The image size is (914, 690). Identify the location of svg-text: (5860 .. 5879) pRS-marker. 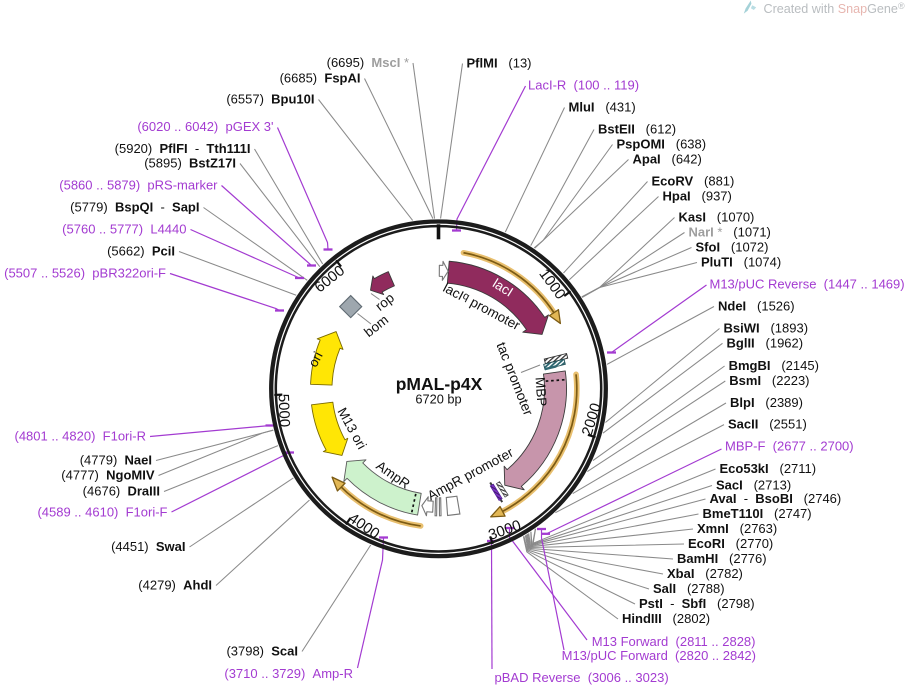
(138, 185).